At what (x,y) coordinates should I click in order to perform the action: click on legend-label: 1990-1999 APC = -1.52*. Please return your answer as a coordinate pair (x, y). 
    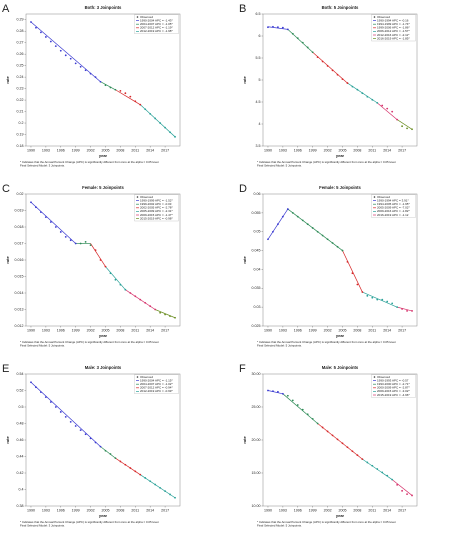
    Looking at the image, I should click on (156, 200).